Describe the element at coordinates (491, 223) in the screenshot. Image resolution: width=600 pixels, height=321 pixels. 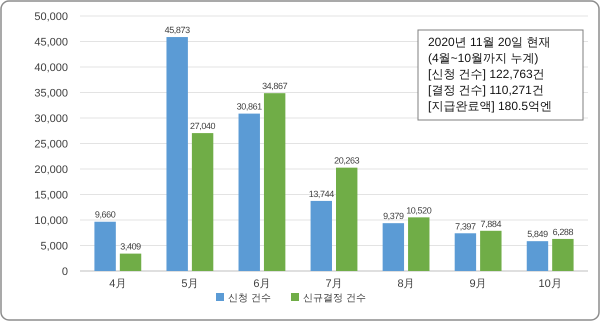
I see `data-label: 7,884` at that location.